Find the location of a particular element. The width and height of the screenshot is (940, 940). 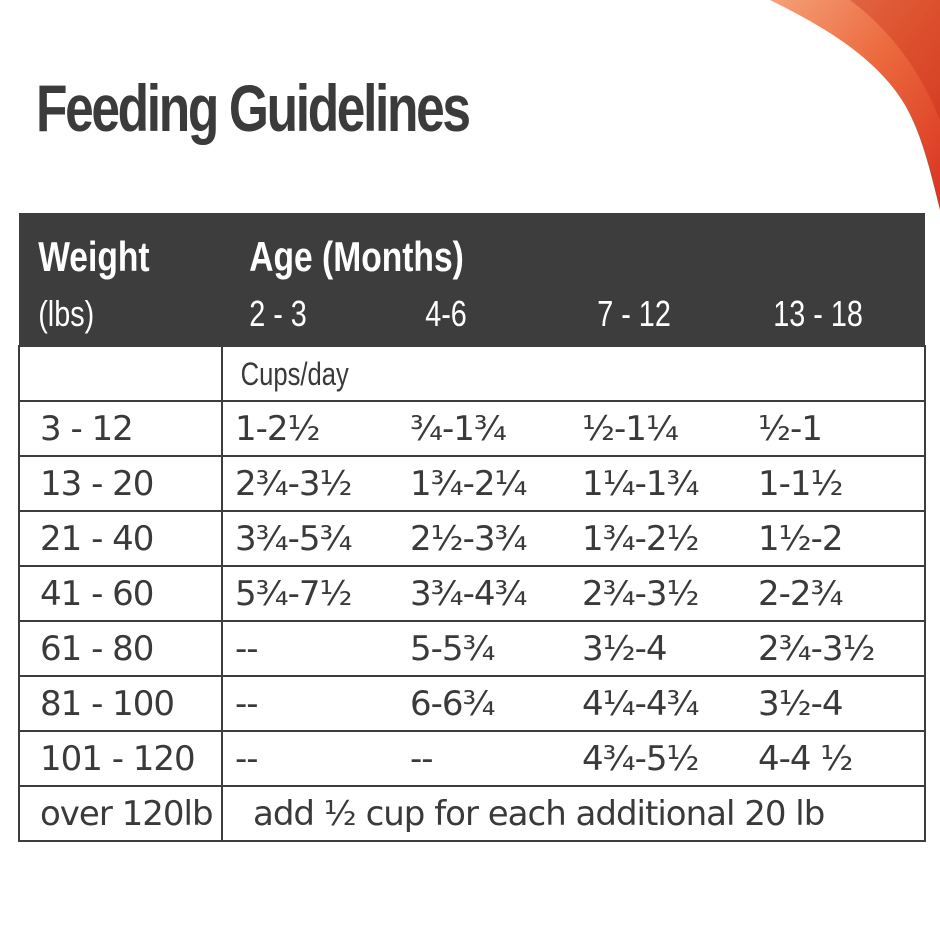

weight-range-cell: 101 - 120 is located at coordinates (120, 758).